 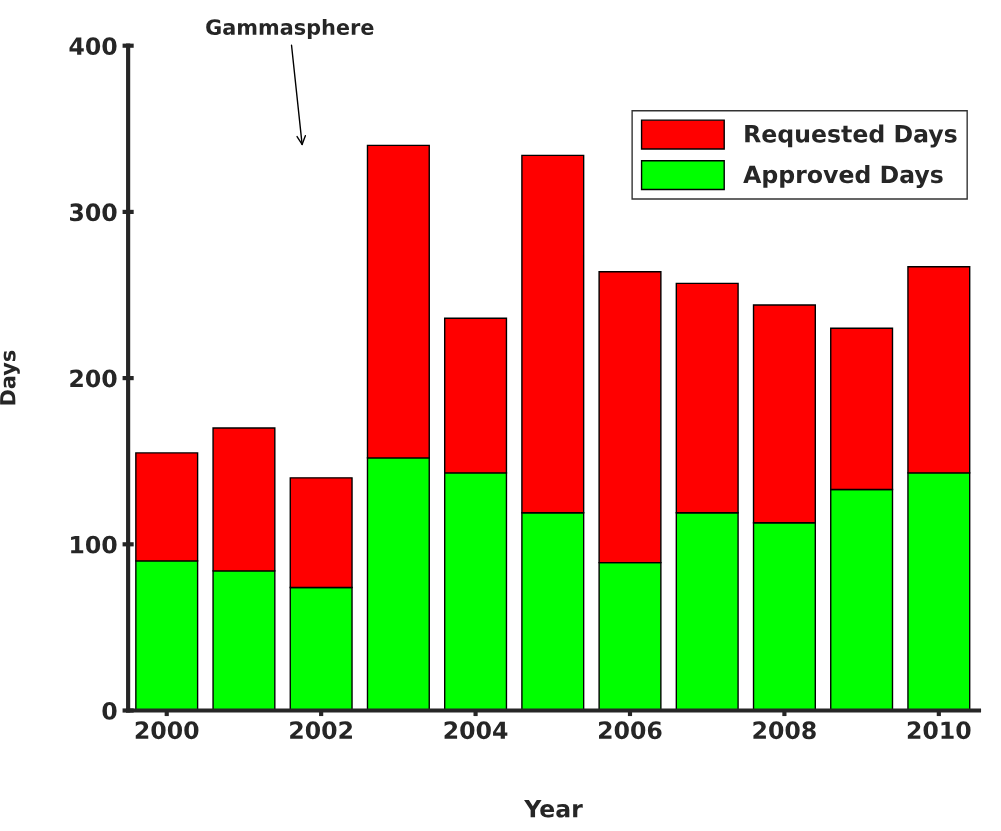 What do you see at coordinates (784, 730) in the screenshot?
I see `x-tick-label: 2008` at bounding box center [784, 730].